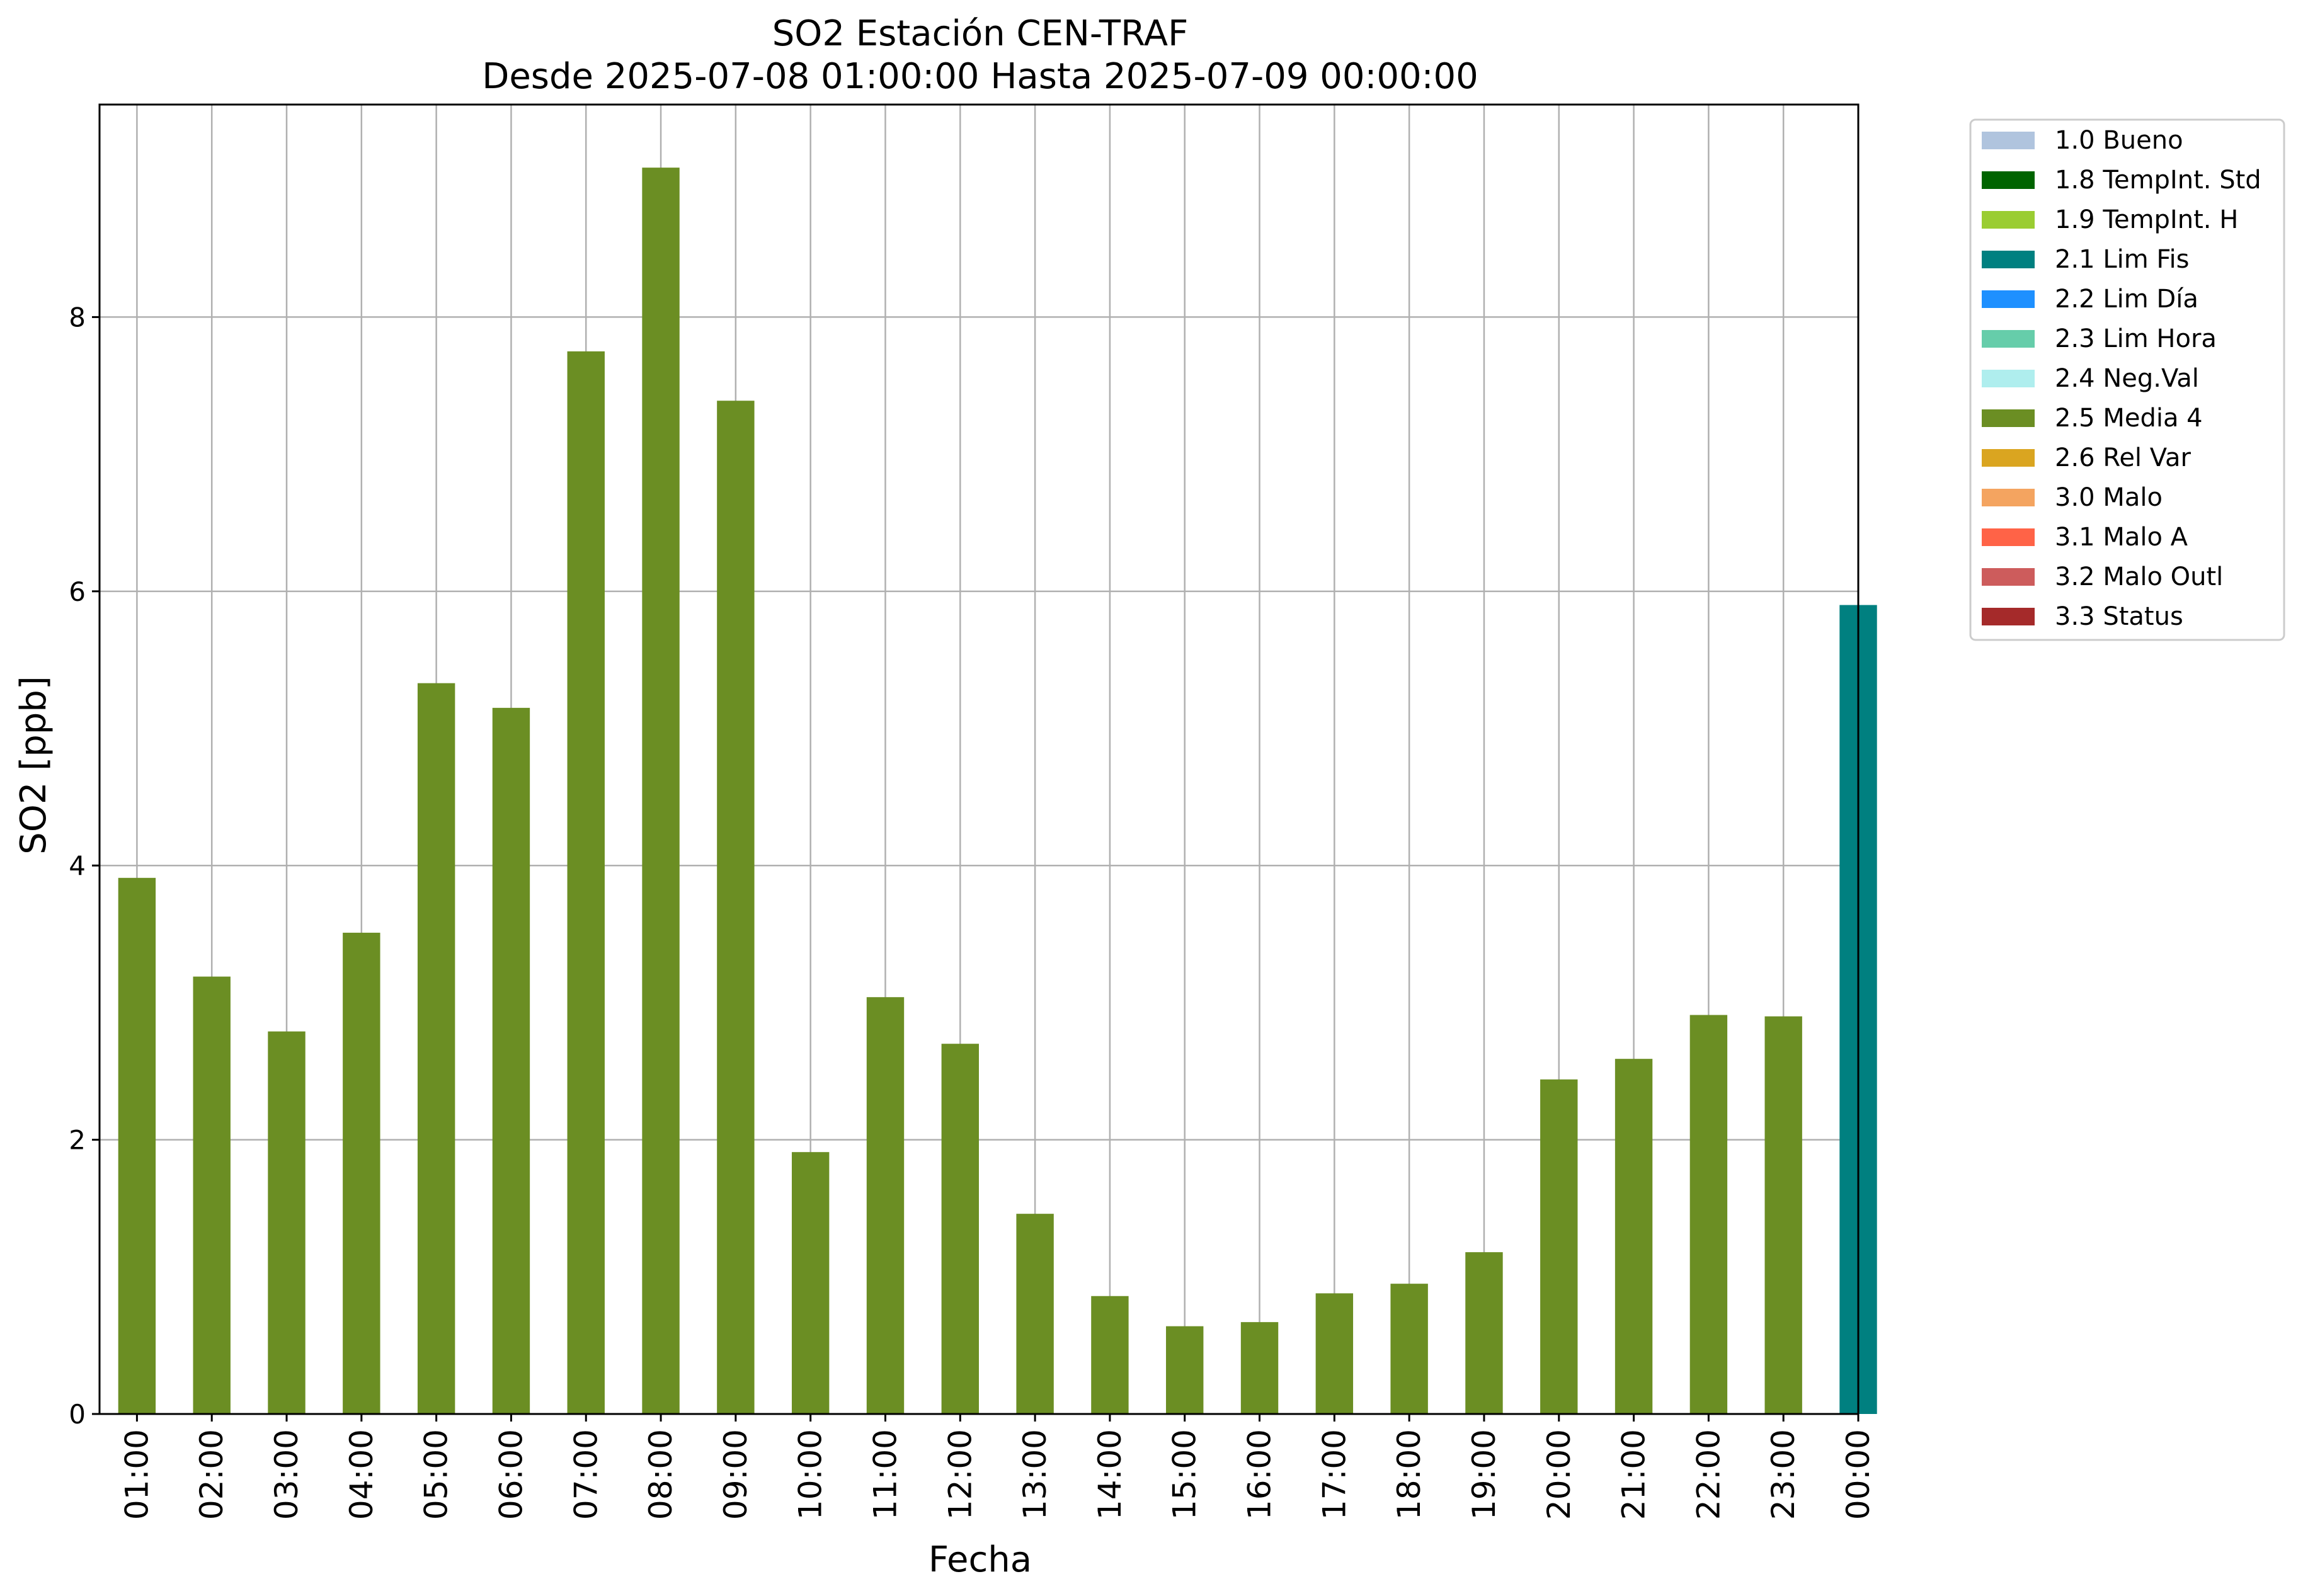 This screenshot has width=2303, height=1596. What do you see at coordinates (981, 1559) in the screenshot?
I see `x-axis-label: Fecha` at bounding box center [981, 1559].